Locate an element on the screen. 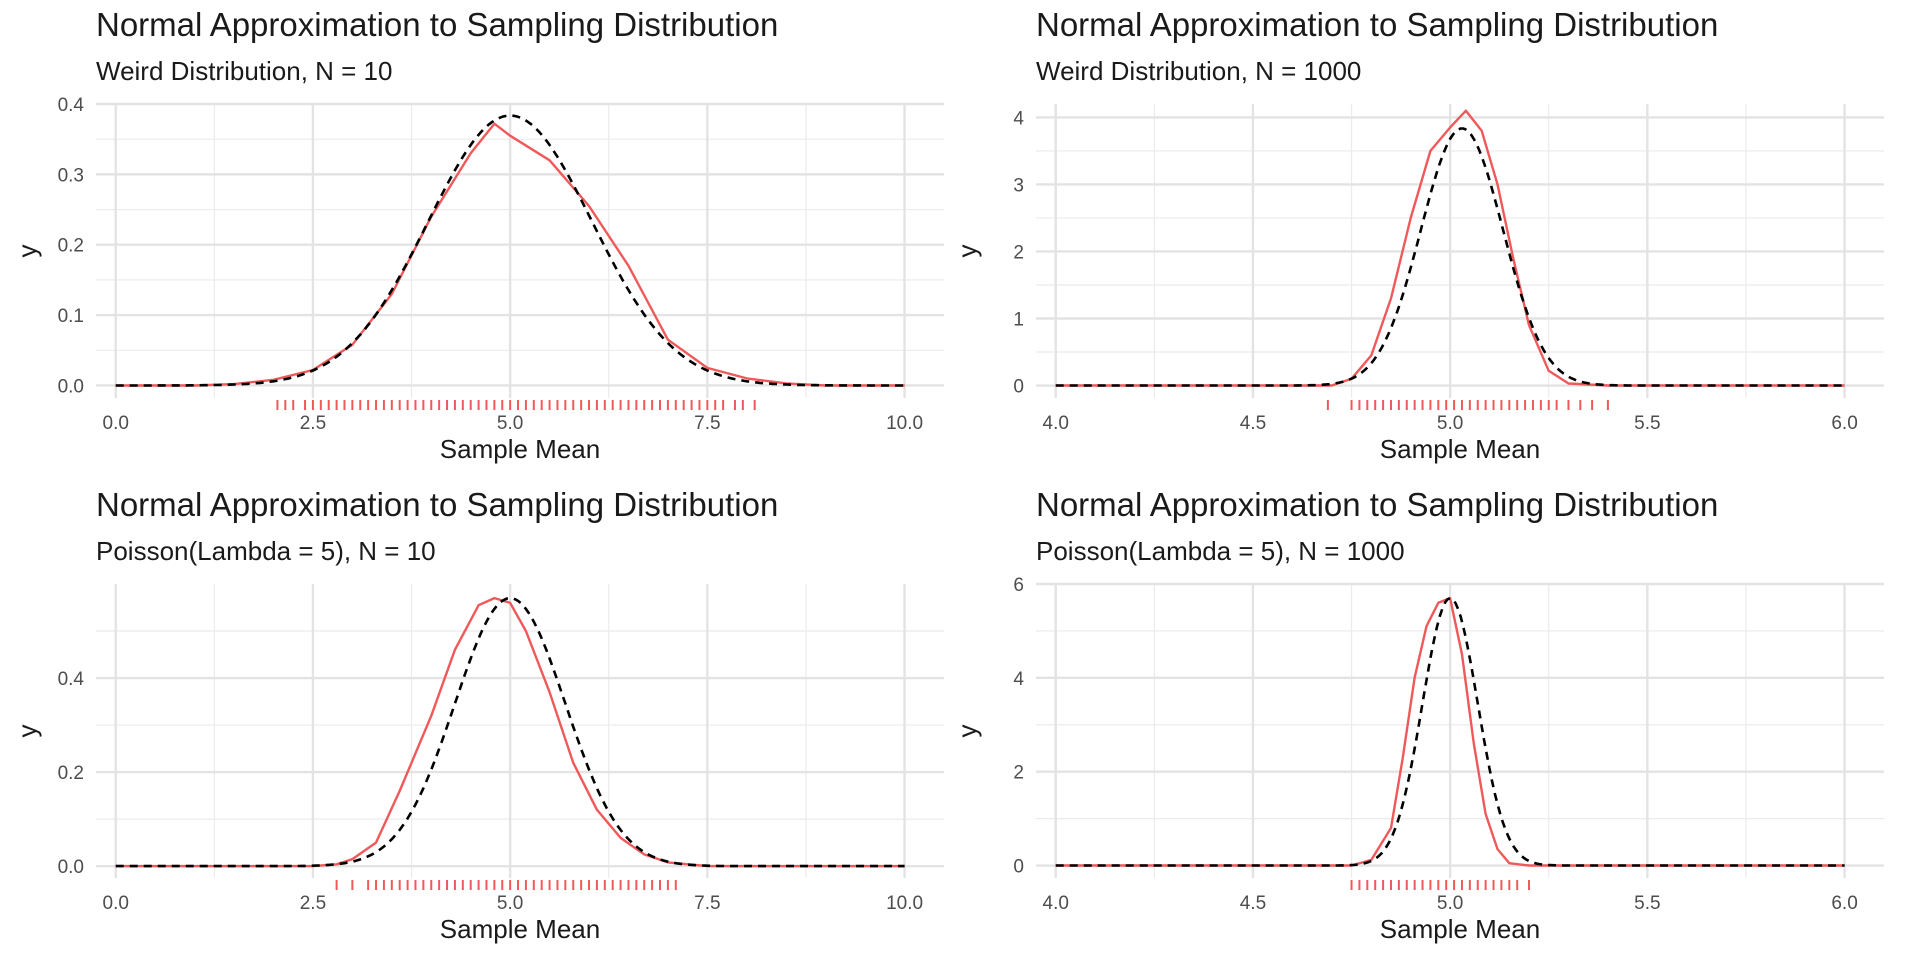 Image resolution: width=1920 pixels, height=960 pixels. chart-subtitle: Weird Distribution, N = 1000 is located at coordinates (1199, 71).